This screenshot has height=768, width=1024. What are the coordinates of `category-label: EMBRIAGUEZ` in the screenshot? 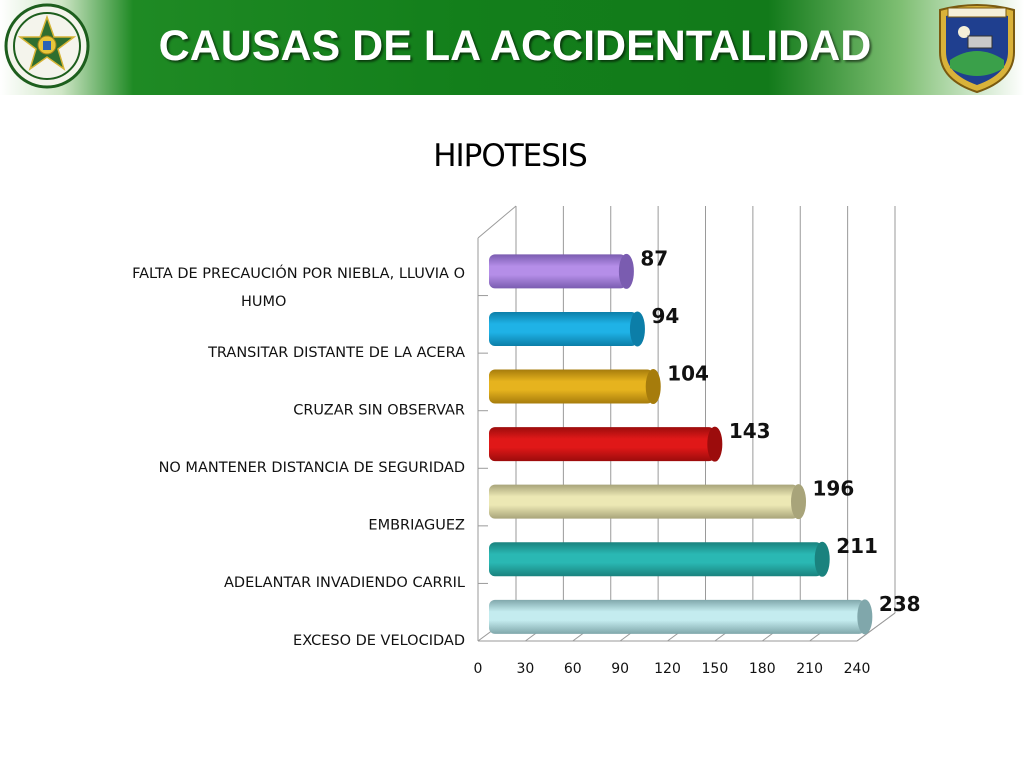 It's located at (416, 526).